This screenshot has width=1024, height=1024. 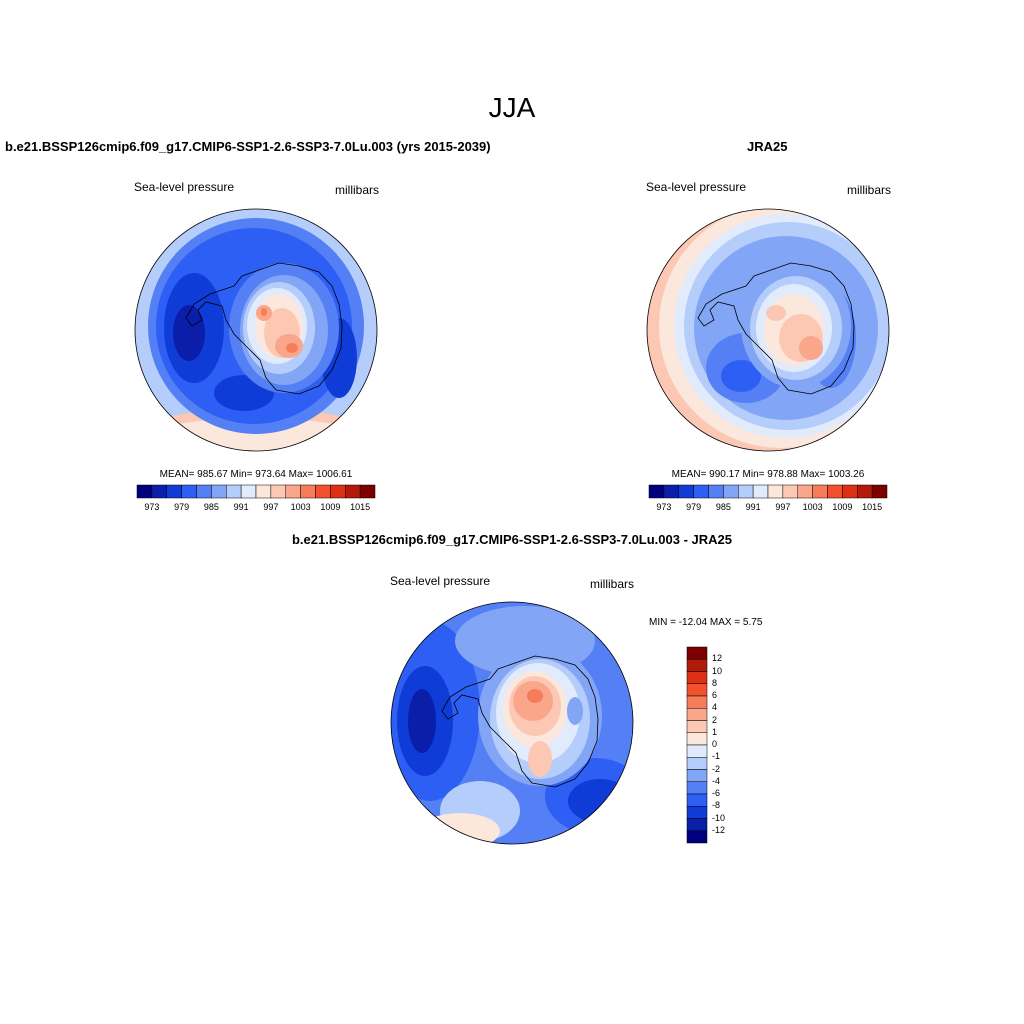 I want to click on obs-field-label: Sea-level pressure, so click(x=696, y=187).